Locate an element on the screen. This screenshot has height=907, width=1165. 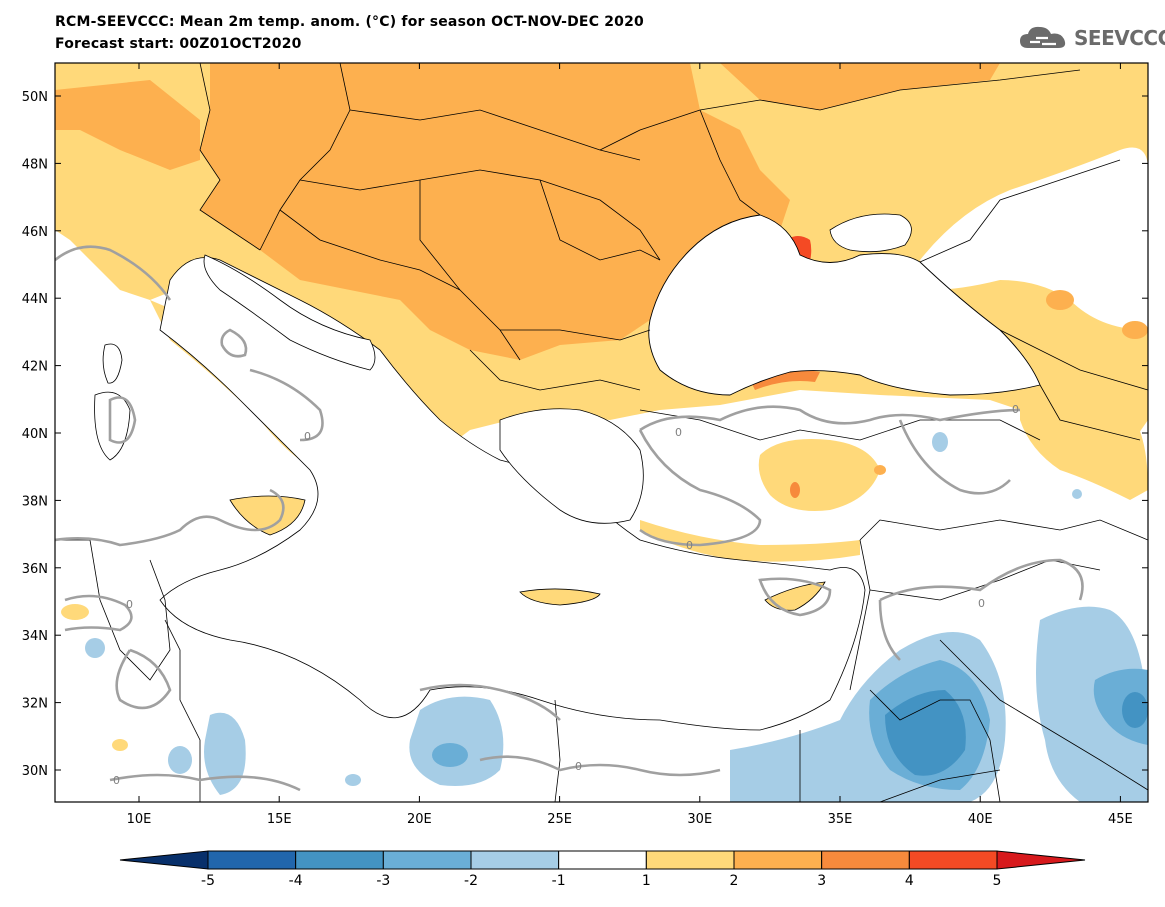
aegean-sea is located at coordinates (571, 466).